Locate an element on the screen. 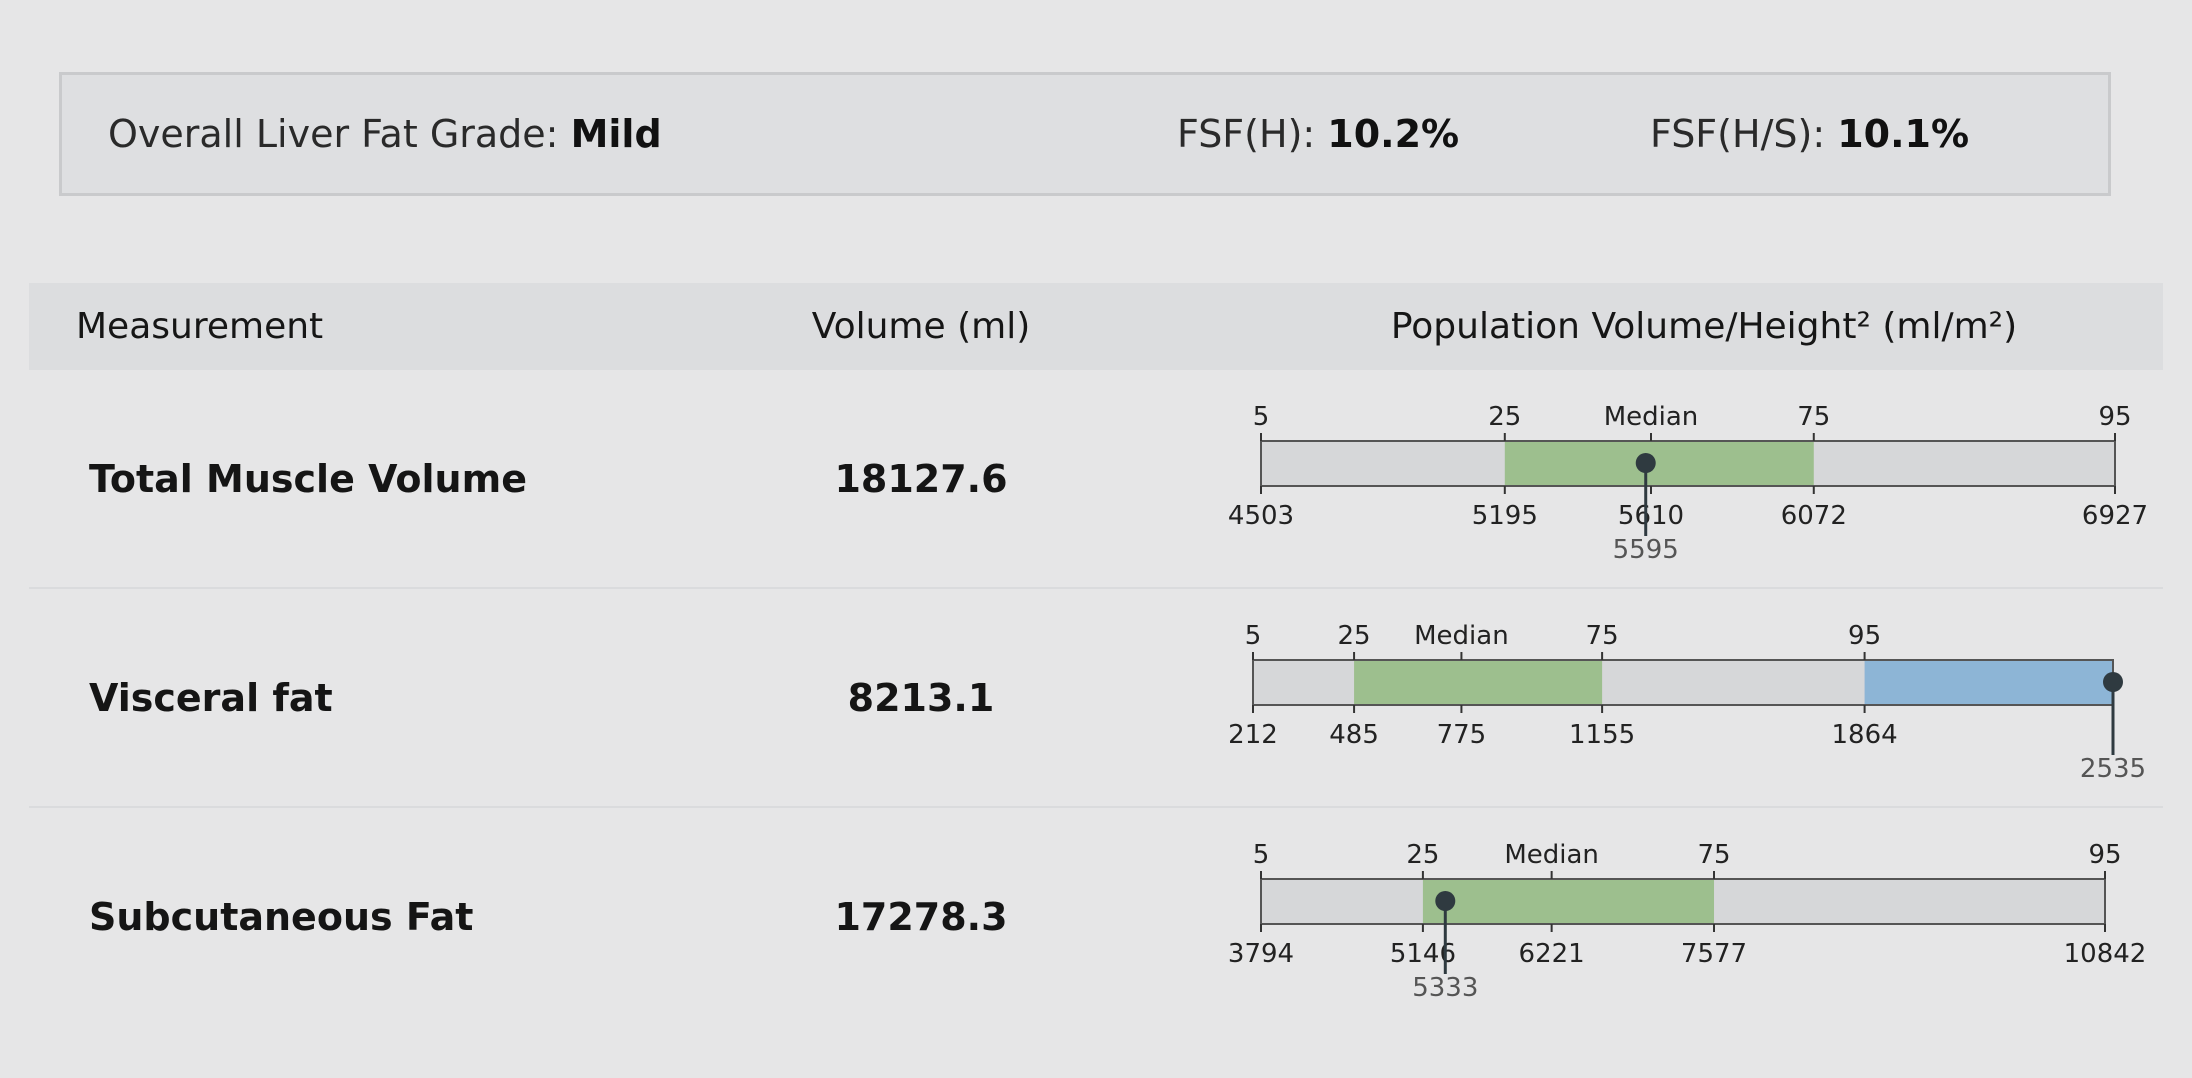 Image resolution: width=2192 pixels, height=1078 pixels. liver-fat-grade: Overall Liver Fat Grade: Mild is located at coordinates (385, 134).